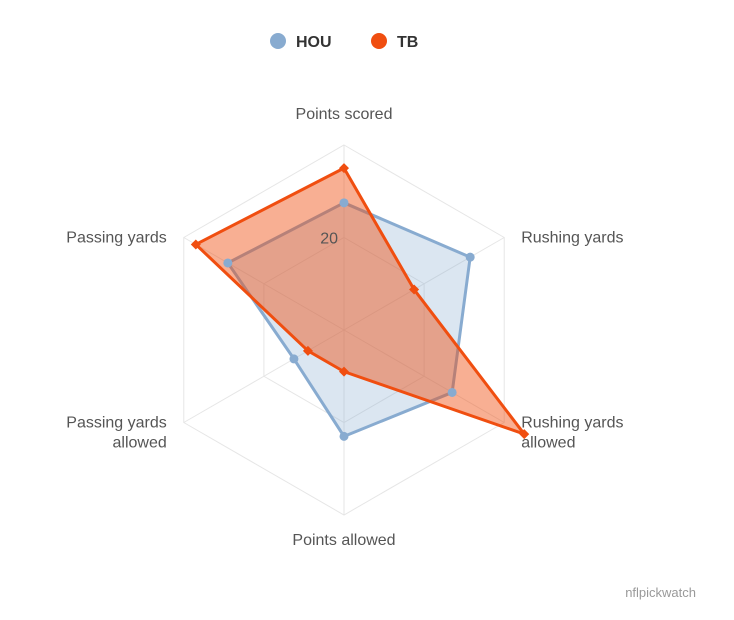 The width and height of the screenshot is (734, 620). I want to click on axis-label: Points scored, so click(344, 114).